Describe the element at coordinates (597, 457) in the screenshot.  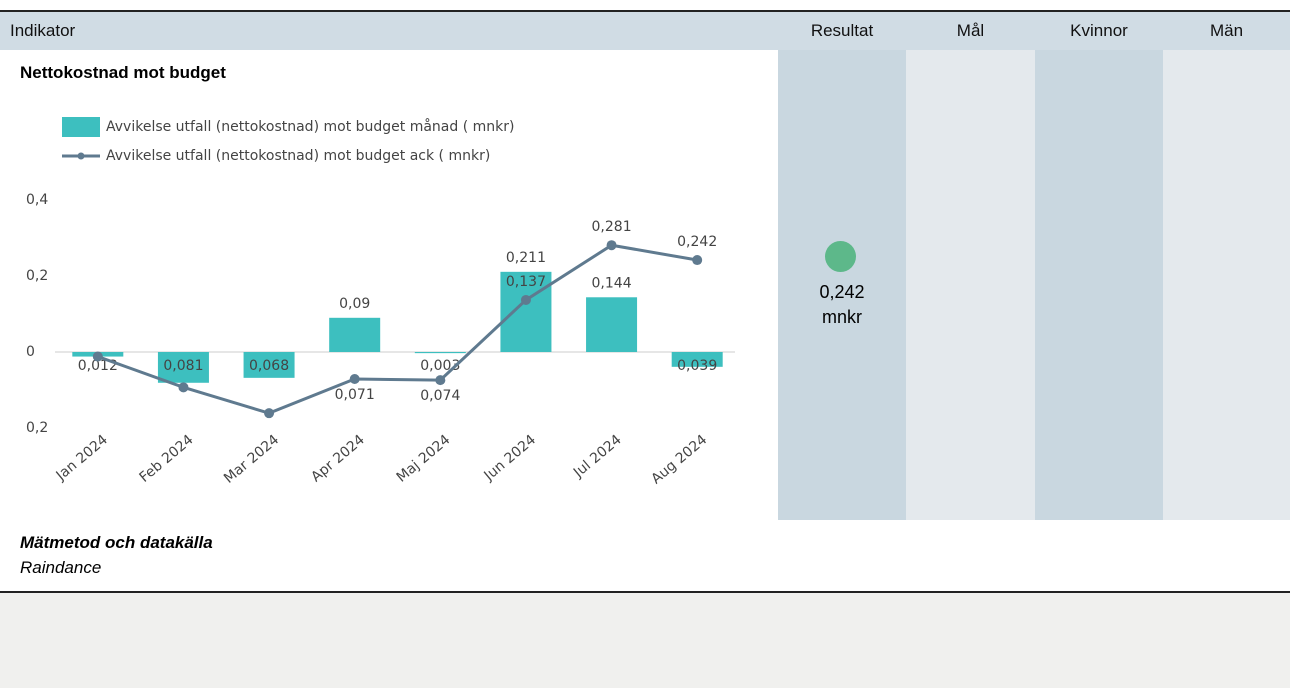
I see `x-tick-label: Jul 2024` at that location.